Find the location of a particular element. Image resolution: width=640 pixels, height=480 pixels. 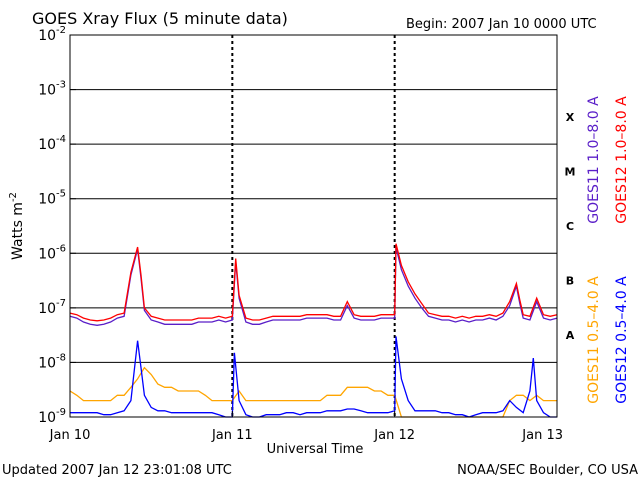

y-tick-labels: 10-910-810-710-610-510-410-310-2 is located at coordinates (57, 225).